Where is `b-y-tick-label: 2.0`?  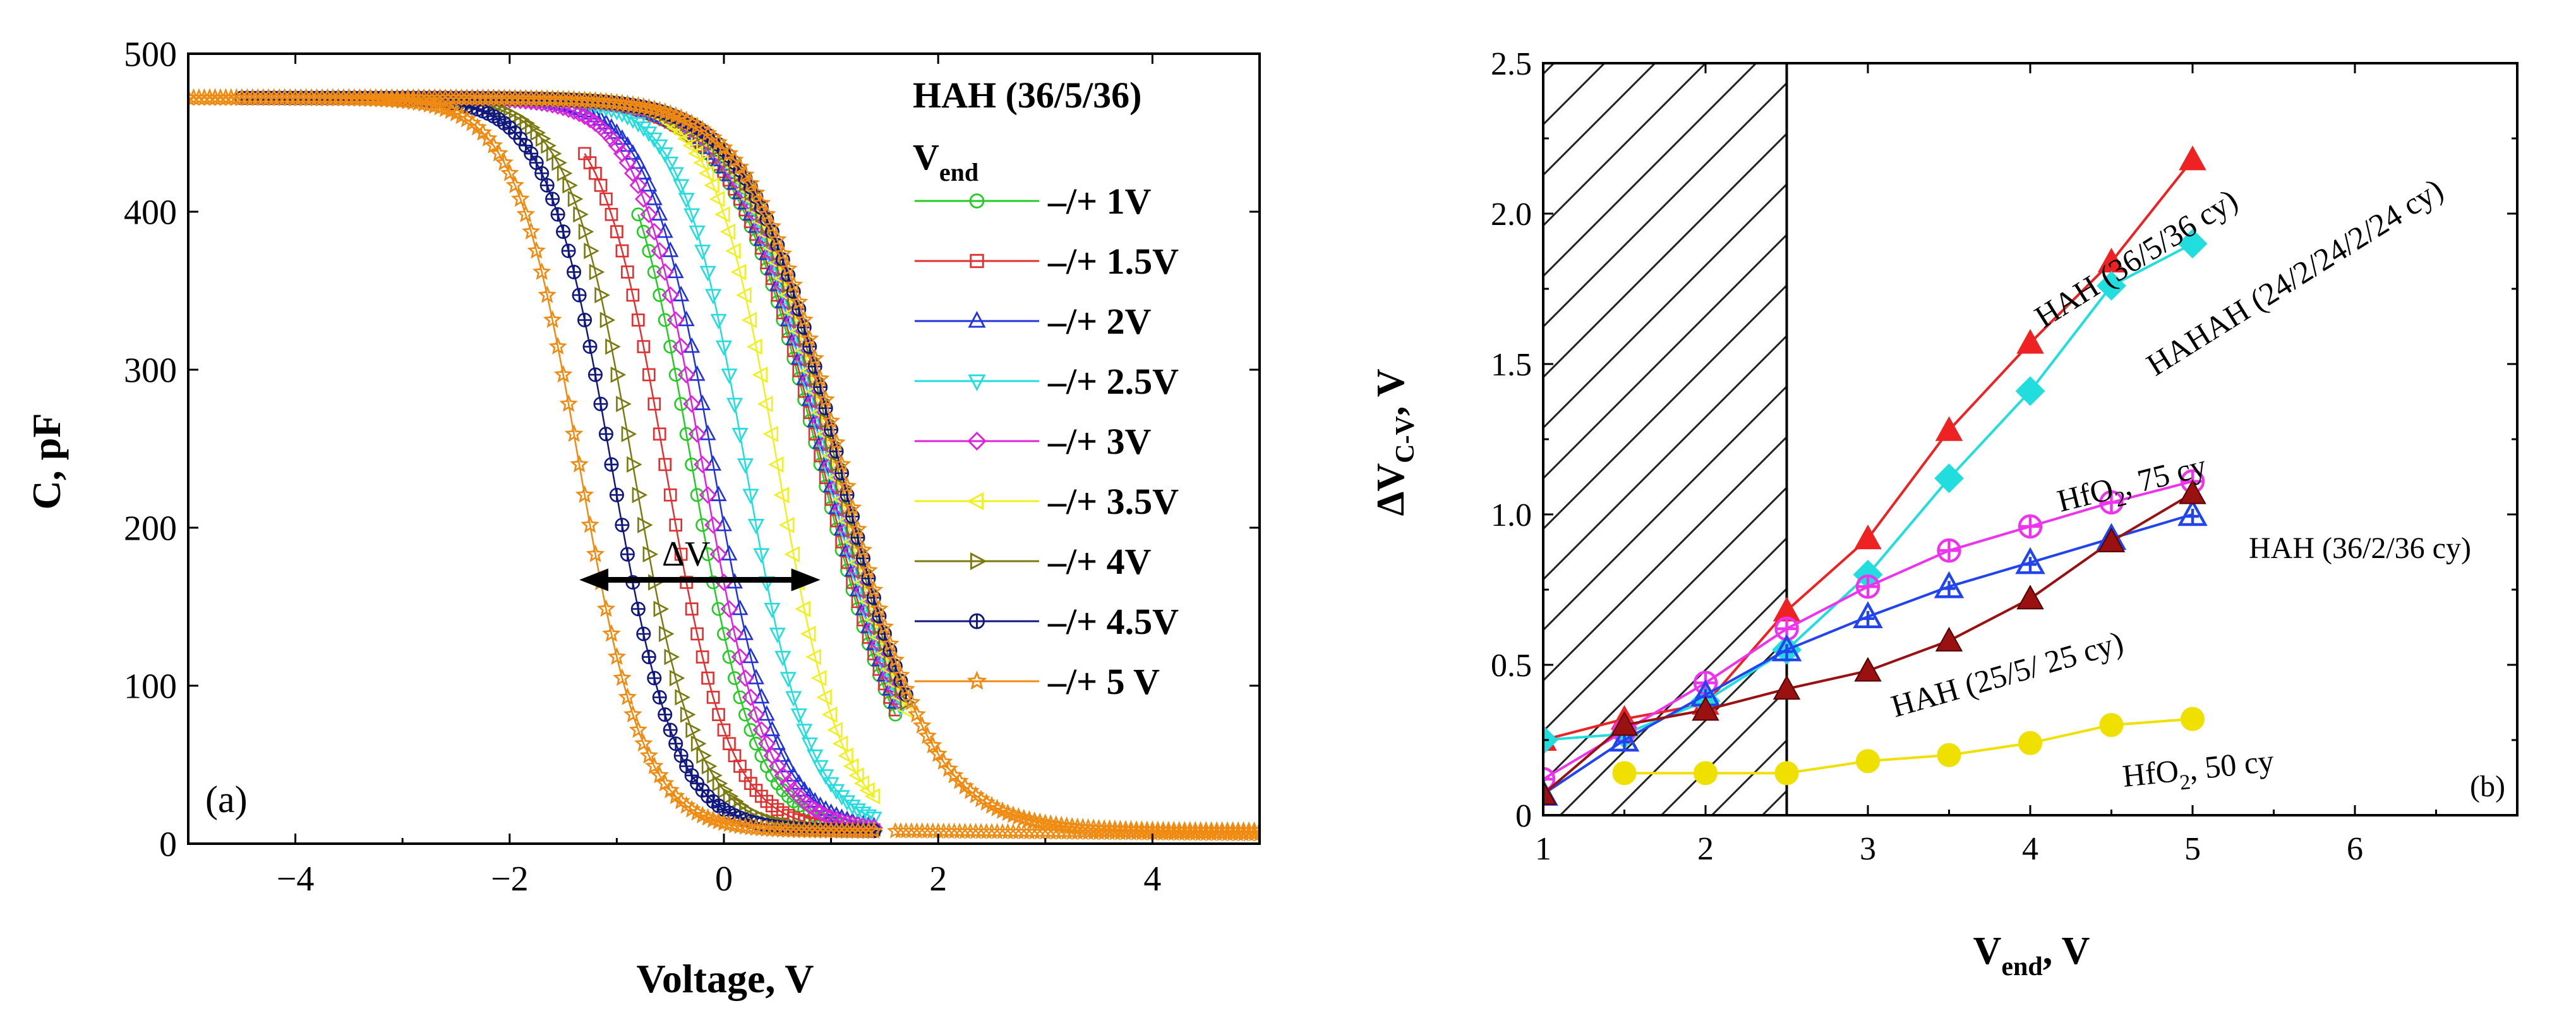
b-y-tick-label: 2.0 is located at coordinates (1511, 215).